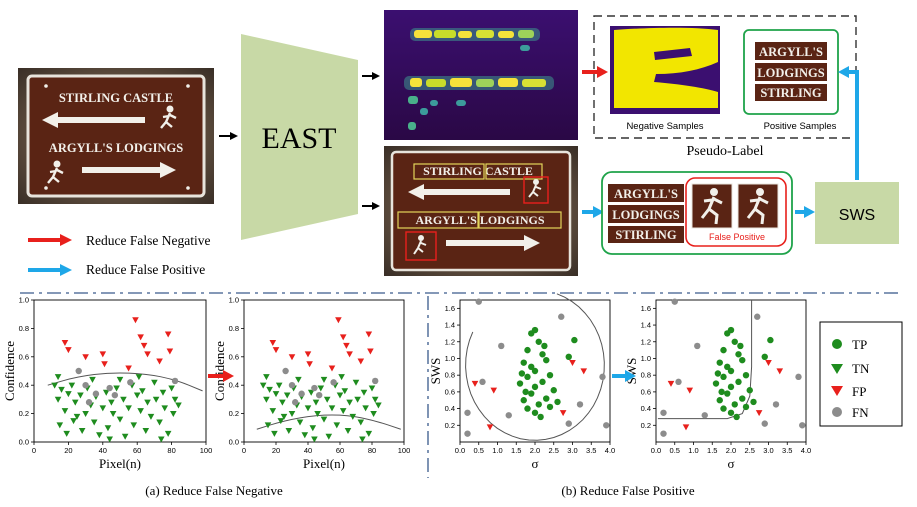 The width and height of the screenshot is (917, 507). What do you see at coordinates (646, 194) in the screenshot?
I see `candidate-word-1: ARGYLL'S` at bounding box center [646, 194].